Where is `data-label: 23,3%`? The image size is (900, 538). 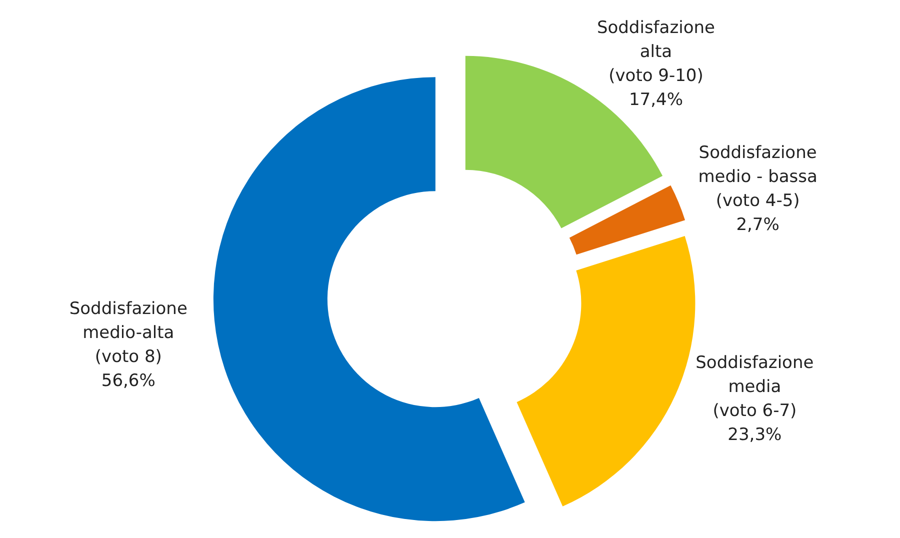 data-label: 23,3% is located at coordinates (754, 436).